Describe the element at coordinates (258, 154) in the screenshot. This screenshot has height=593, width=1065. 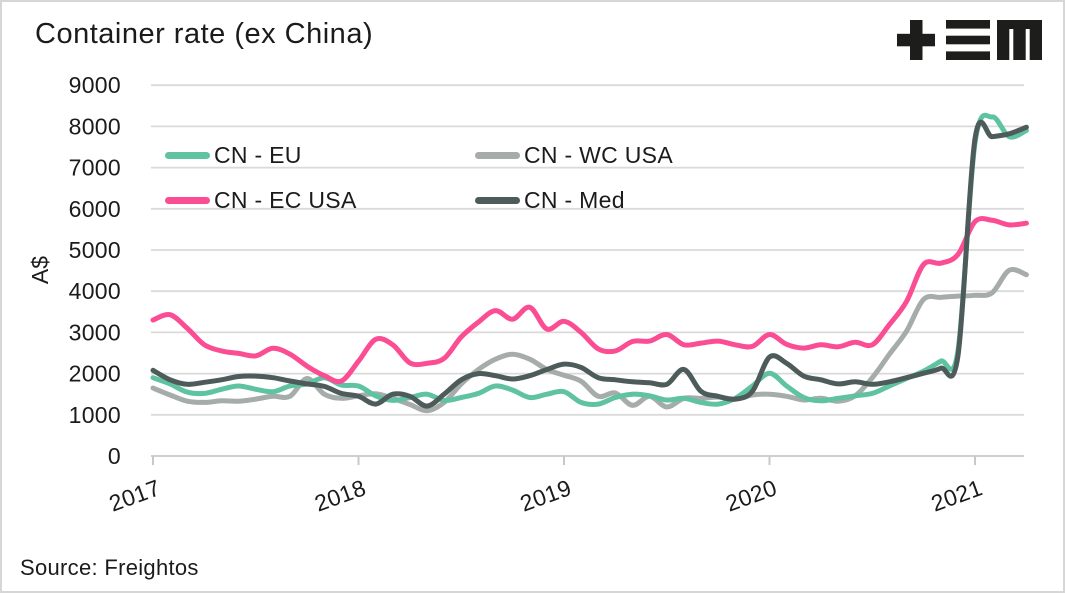
I see `legend-label: CN - EU` at that location.